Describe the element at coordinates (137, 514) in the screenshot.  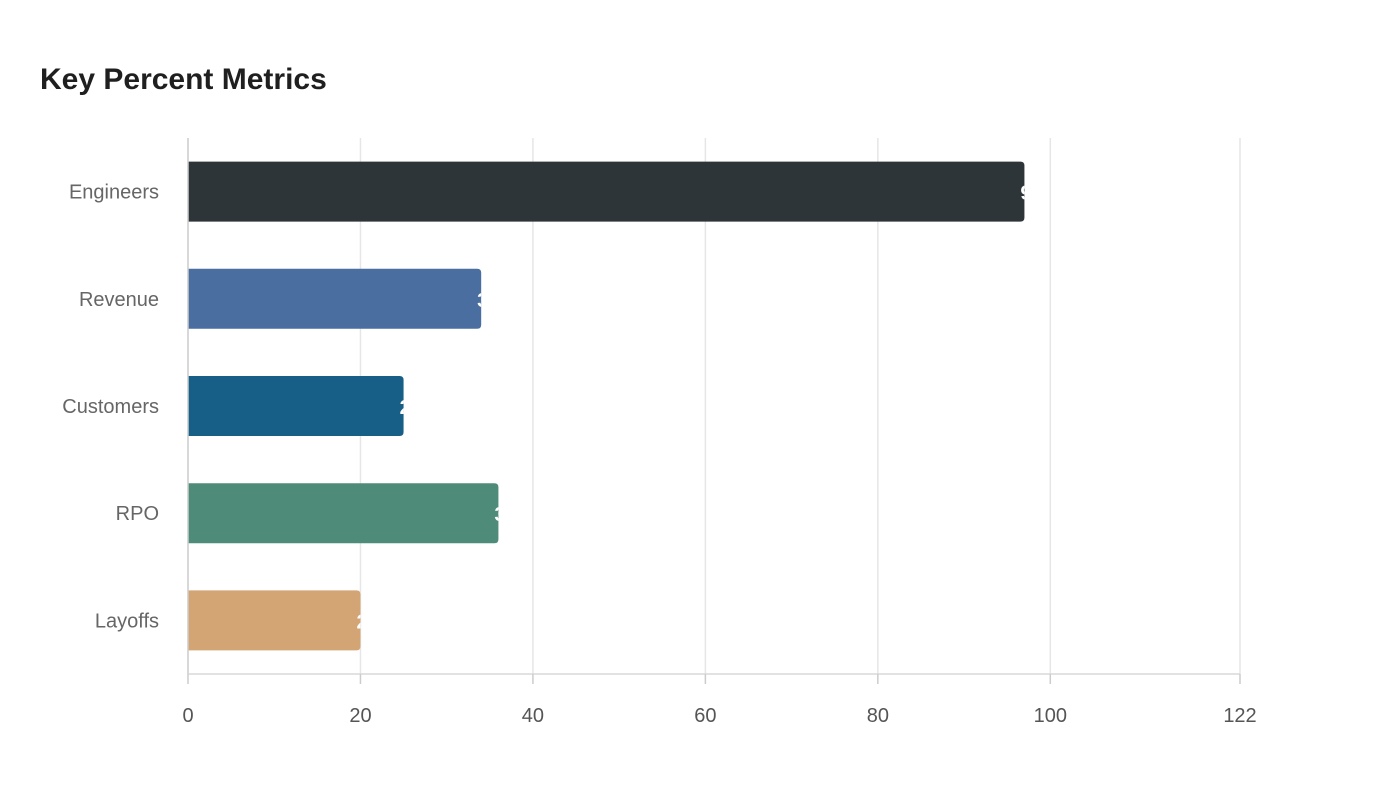
I see `y-category-label: RPO` at that location.